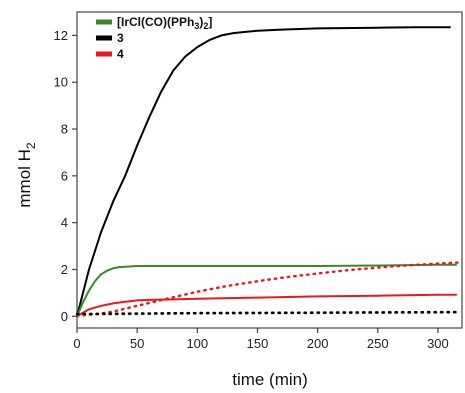 The image size is (465, 393). Describe the element at coordinates (164, 23) in the screenshot. I see `legend-label-1: [IrCl(CO)(PPh3)2]` at that location.